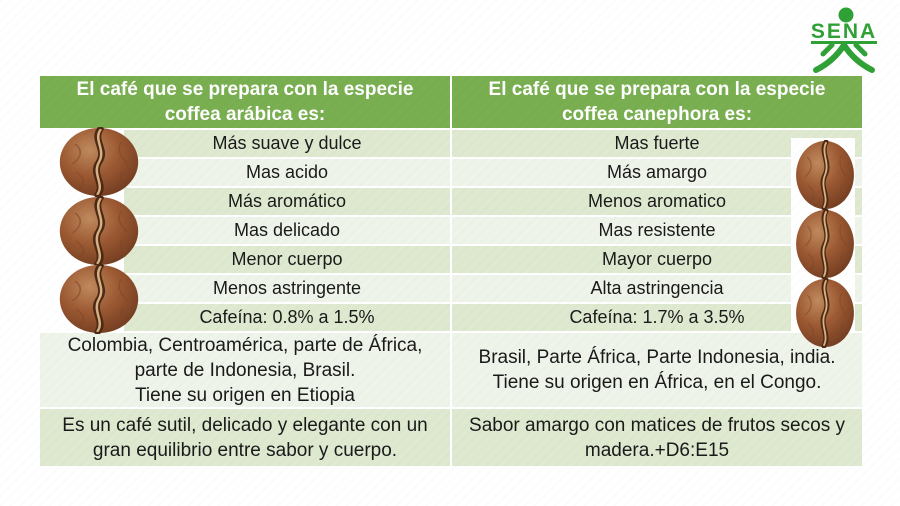  Describe the element at coordinates (287, 230) in the screenshot. I see `trait-row-arabica-4: Mas delicado` at that location.